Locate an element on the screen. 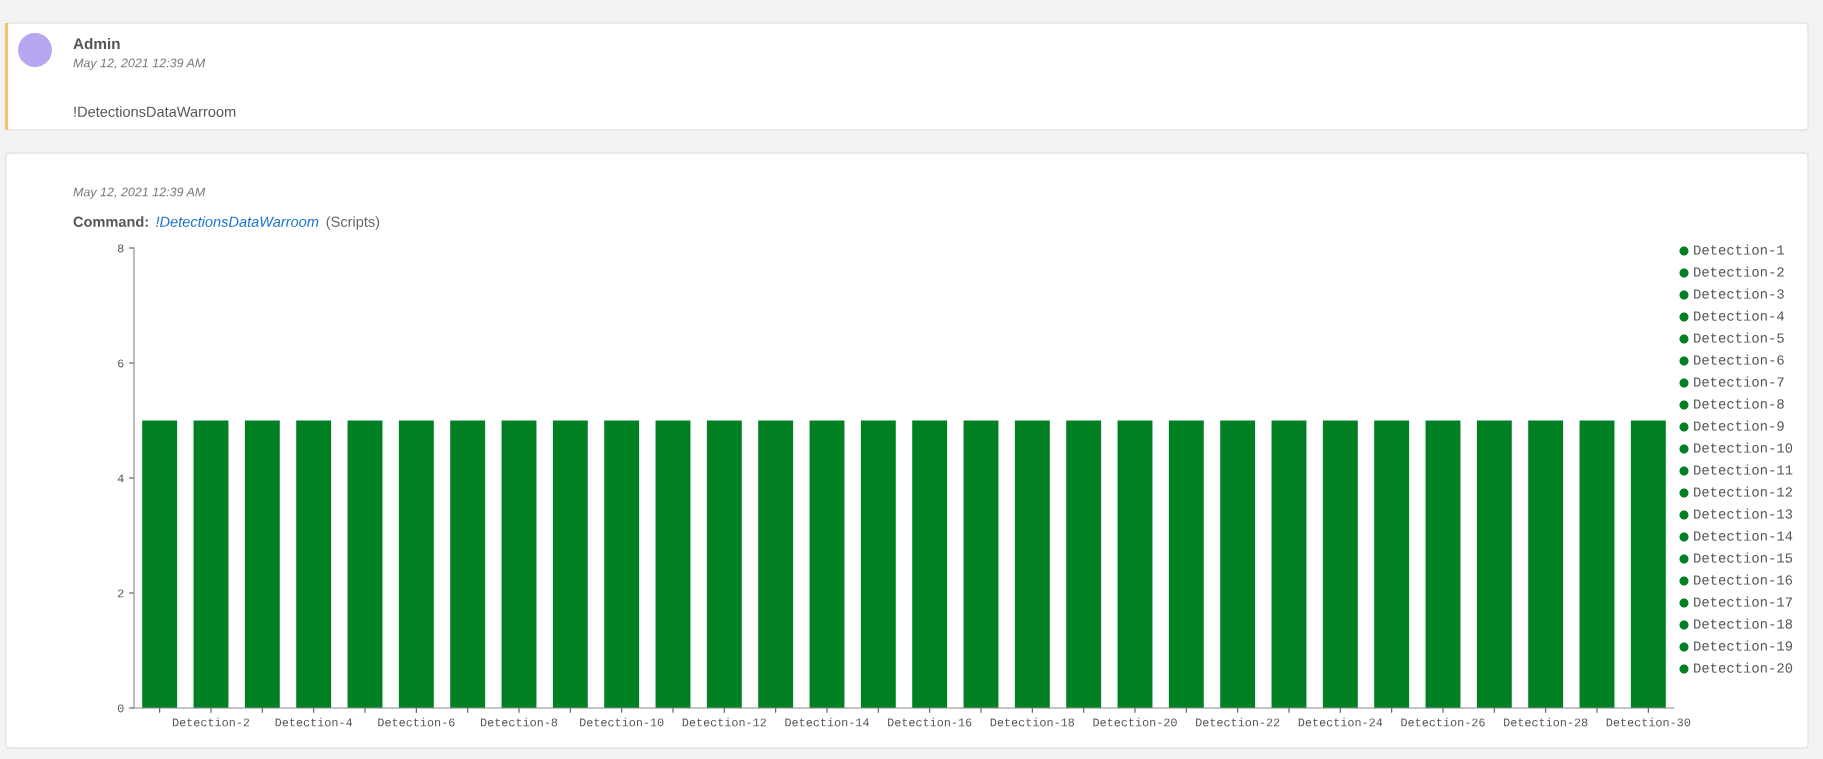 The width and height of the screenshot is (1823, 759). text: Admin is located at coordinates (96, 43).